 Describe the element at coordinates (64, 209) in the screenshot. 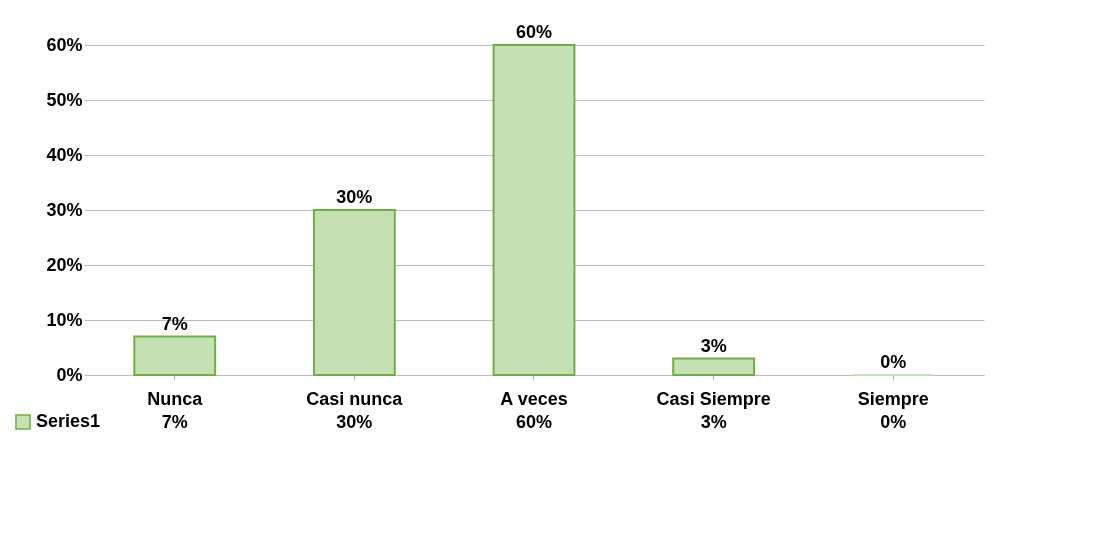

I see `y-tick-label: 30%` at that location.